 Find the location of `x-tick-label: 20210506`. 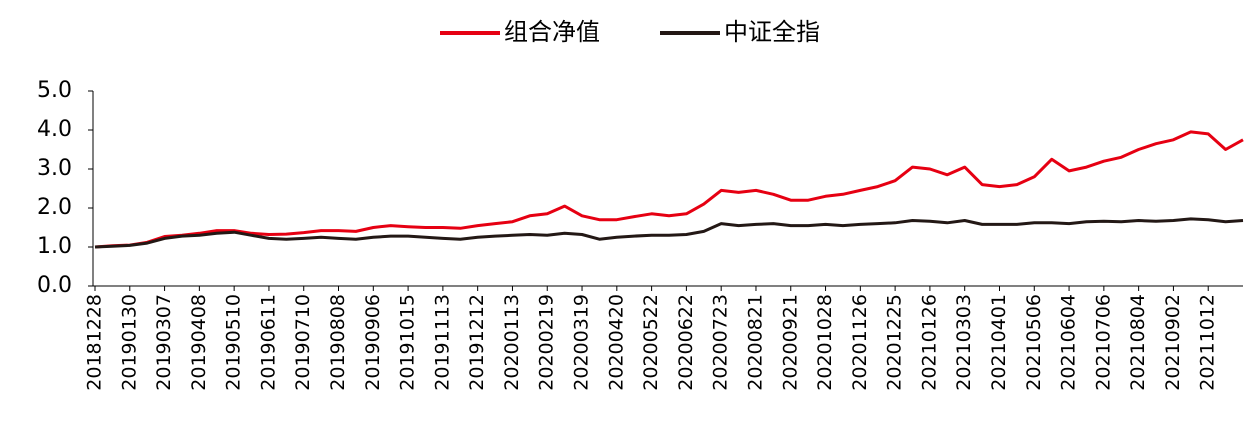

x-tick-label: 20210506 is located at coordinates (1034, 342).